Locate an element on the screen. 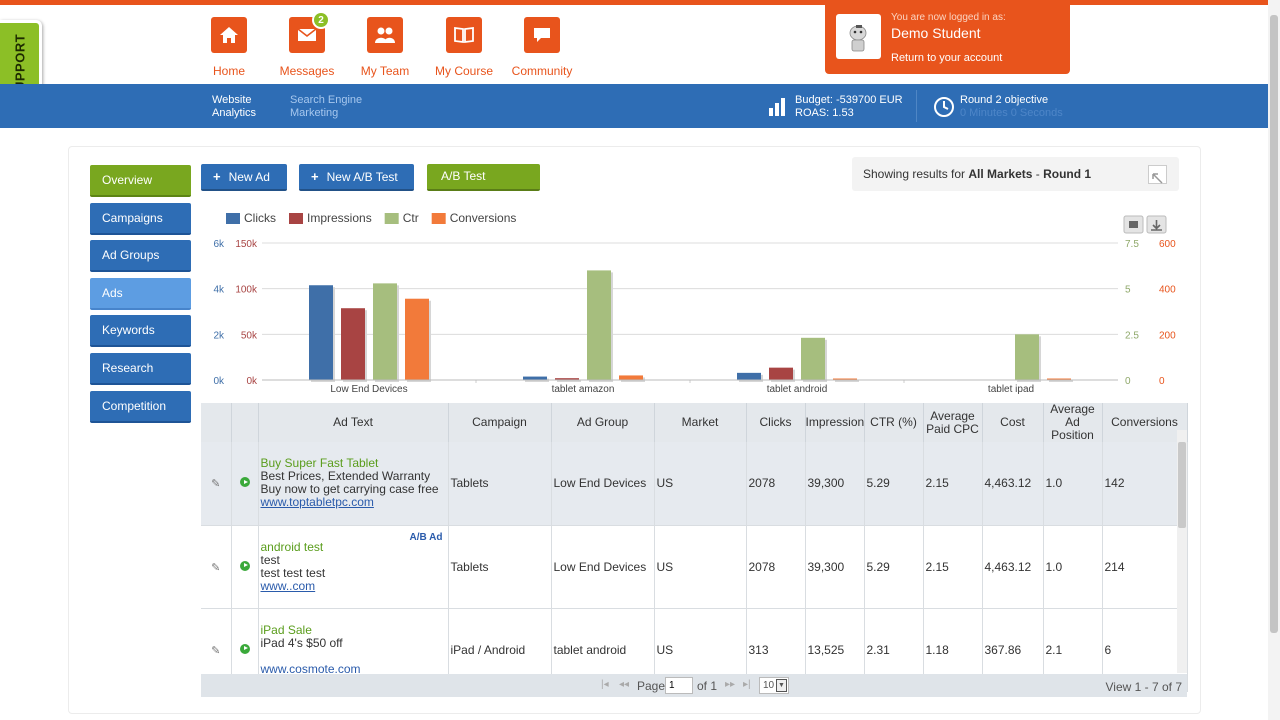 The height and width of the screenshot is (720, 1280). category-label: tablet ipad is located at coordinates (1011, 389).